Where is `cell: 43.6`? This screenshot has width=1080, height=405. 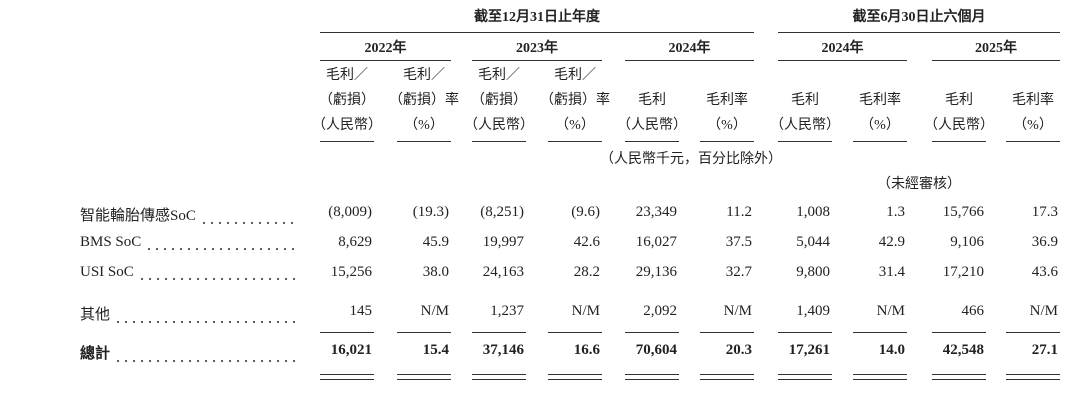
cell: 43.6 is located at coordinates (1044, 272).